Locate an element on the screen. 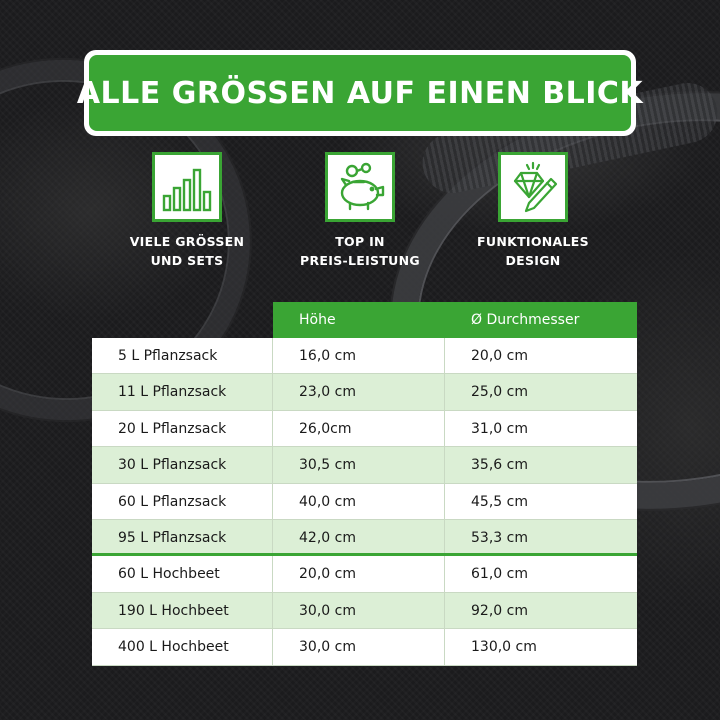 The height and width of the screenshot is (720, 720). table-header-diameter: Ø Durchmesser is located at coordinates (541, 320).